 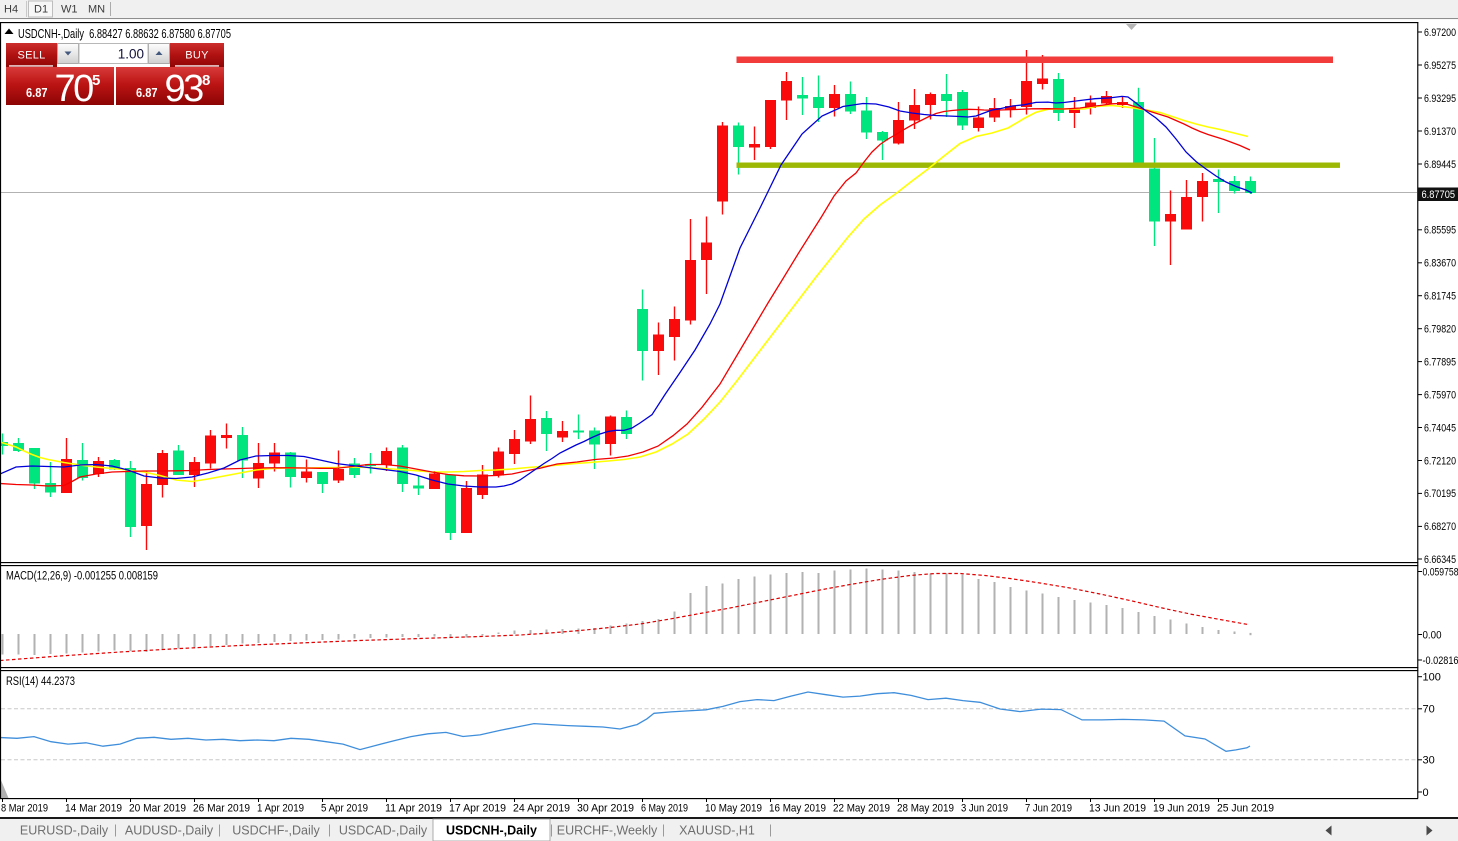 I want to click on svg-text: 93, so click(x=184, y=89).